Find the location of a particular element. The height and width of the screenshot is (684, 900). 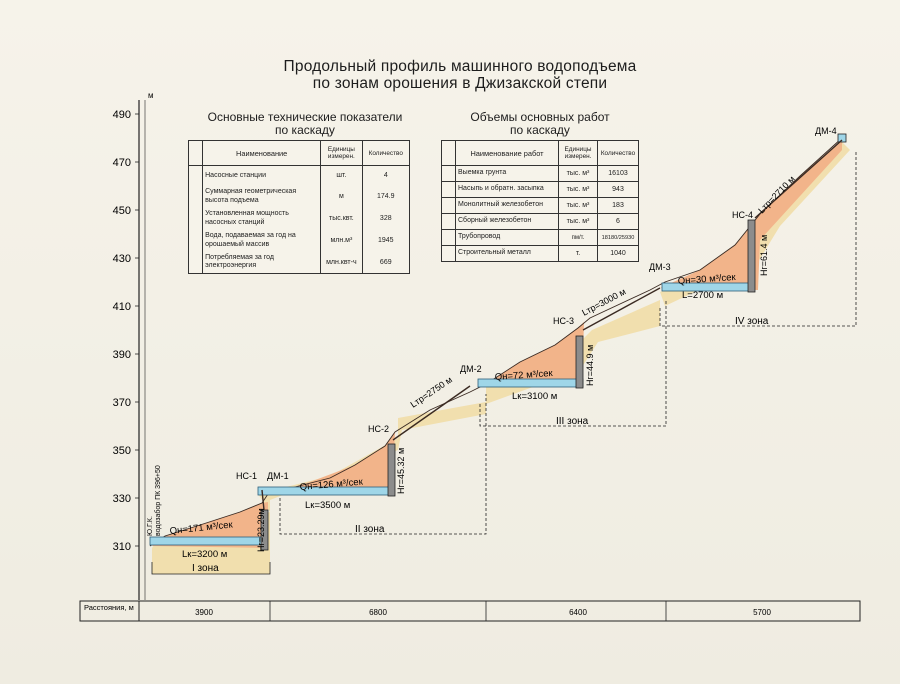

right-table-heading: Объемы основных работ по каскаду is located at coordinates (540, 124).